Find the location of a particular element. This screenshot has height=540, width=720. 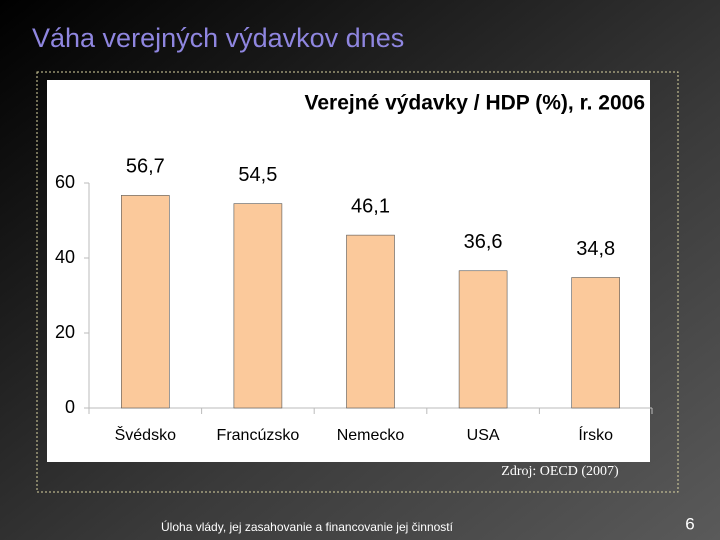

value-label: 36,6 is located at coordinates (483, 242).